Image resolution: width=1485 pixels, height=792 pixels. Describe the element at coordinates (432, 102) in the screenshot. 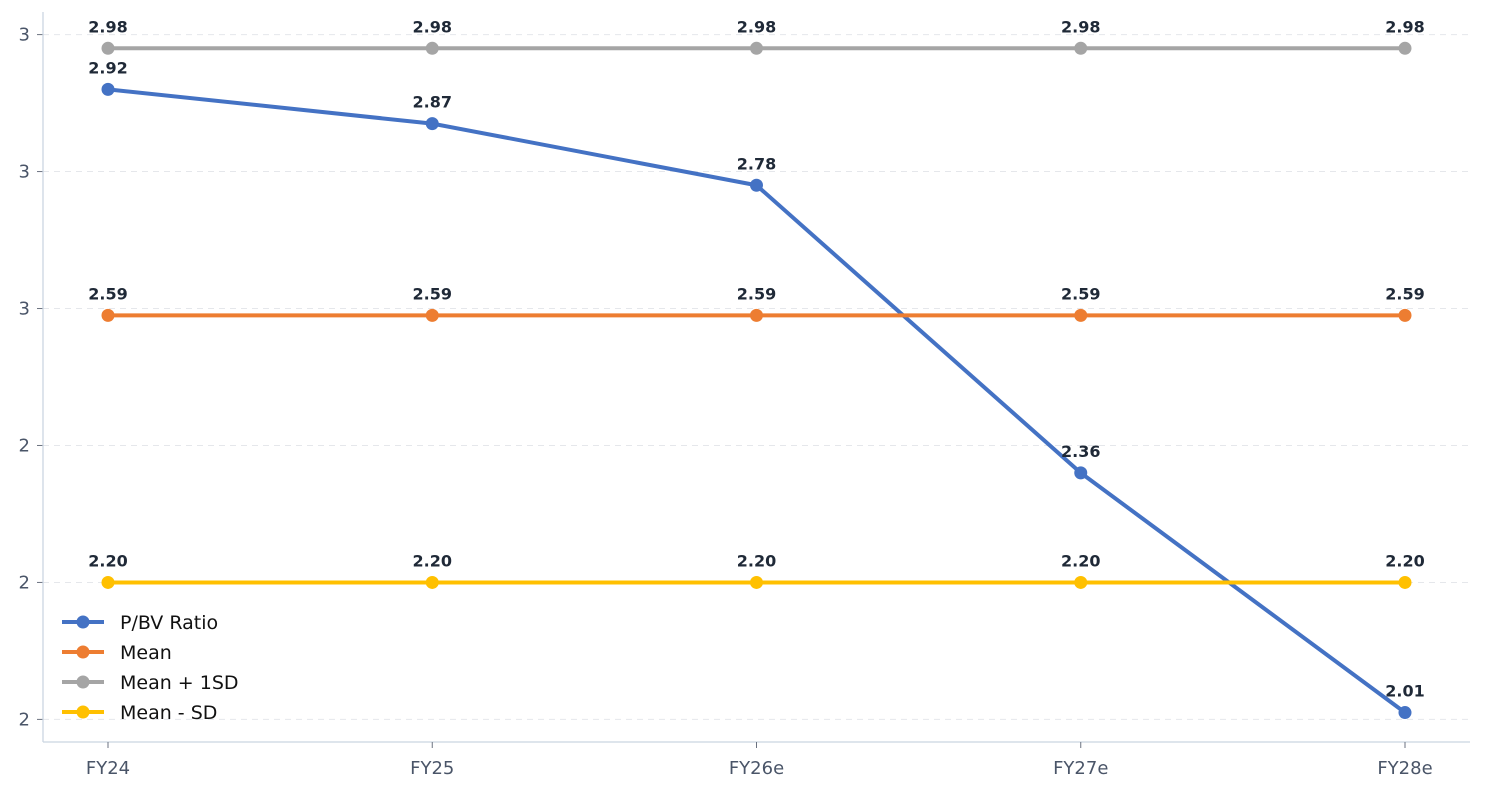

I see `data-label: 2.87` at that location.